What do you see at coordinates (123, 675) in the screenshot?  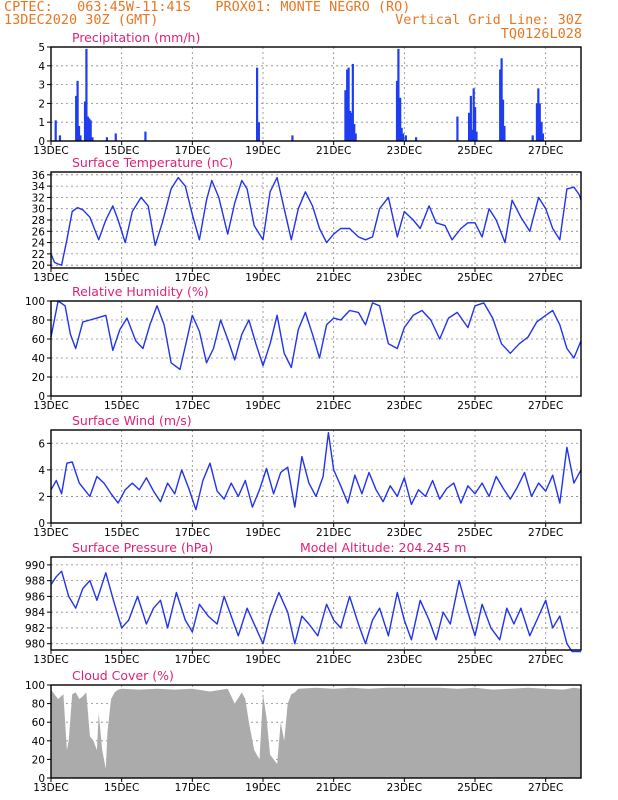 I see `panel-title: Cloud Cover (%)` at bounding box center [123, 675].